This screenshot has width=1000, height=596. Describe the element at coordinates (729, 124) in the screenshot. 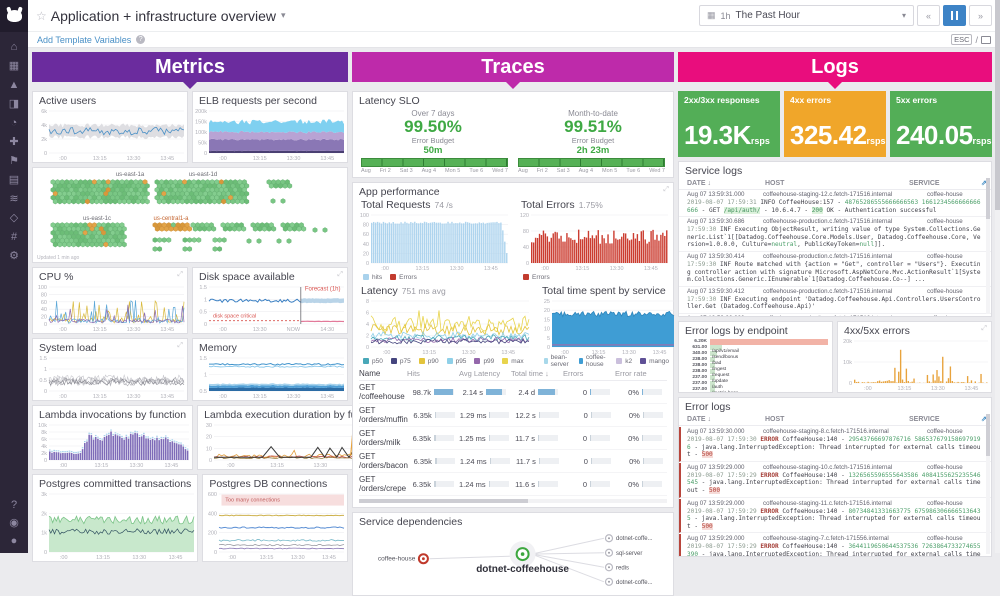

I see `tile-2xx-3xx: 2xx/3xx responses 19.3Krsps` at that location.